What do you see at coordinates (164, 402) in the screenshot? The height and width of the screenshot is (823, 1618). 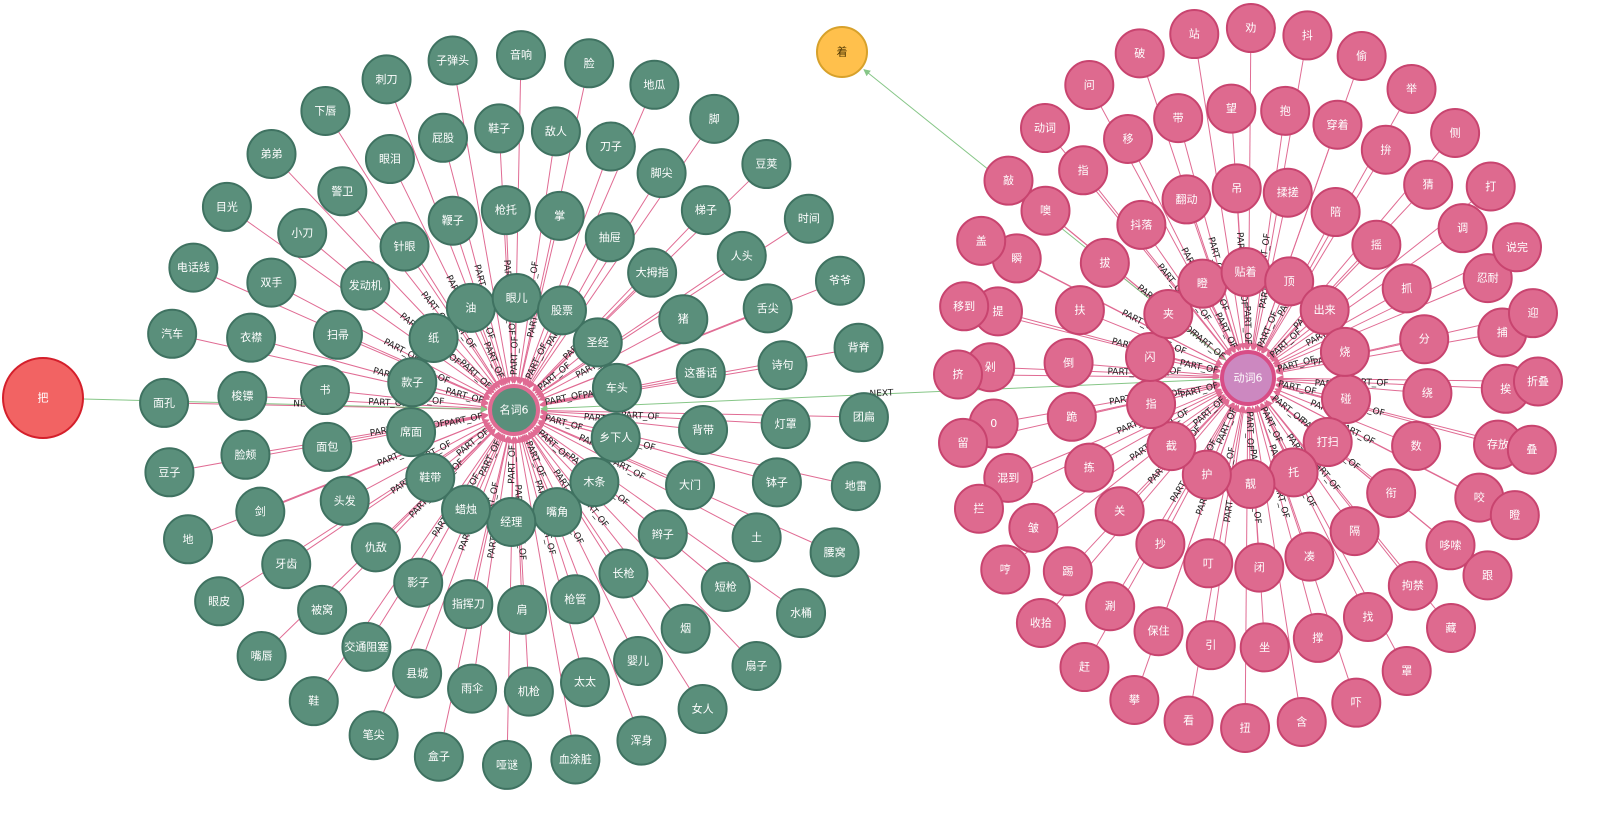 I see `noun-node: 面孔` at bounding box center [164, 402].